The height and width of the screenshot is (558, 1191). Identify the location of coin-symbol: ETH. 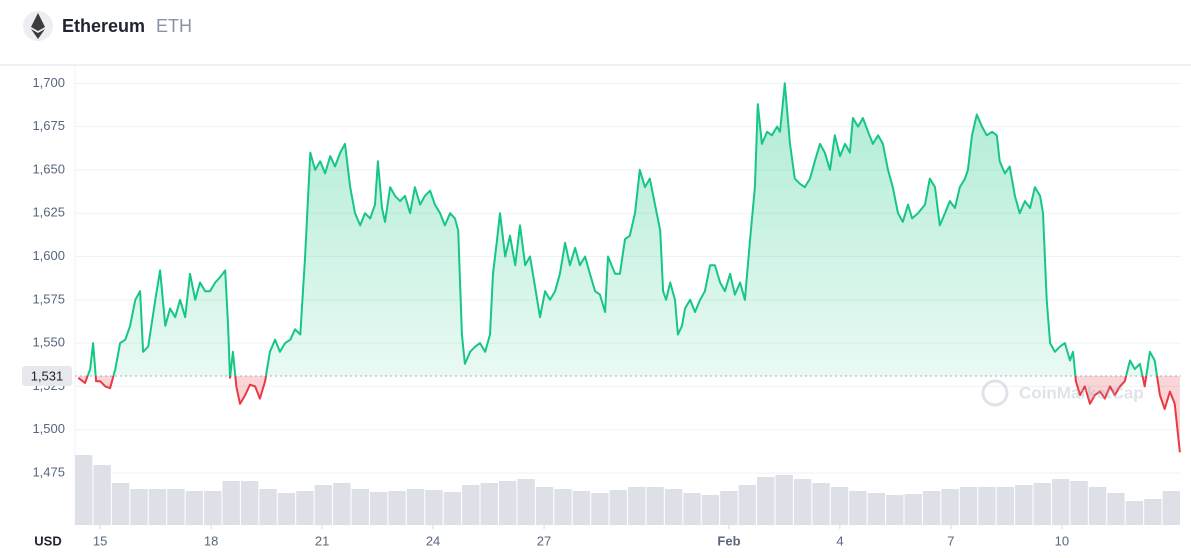
(174, 26).